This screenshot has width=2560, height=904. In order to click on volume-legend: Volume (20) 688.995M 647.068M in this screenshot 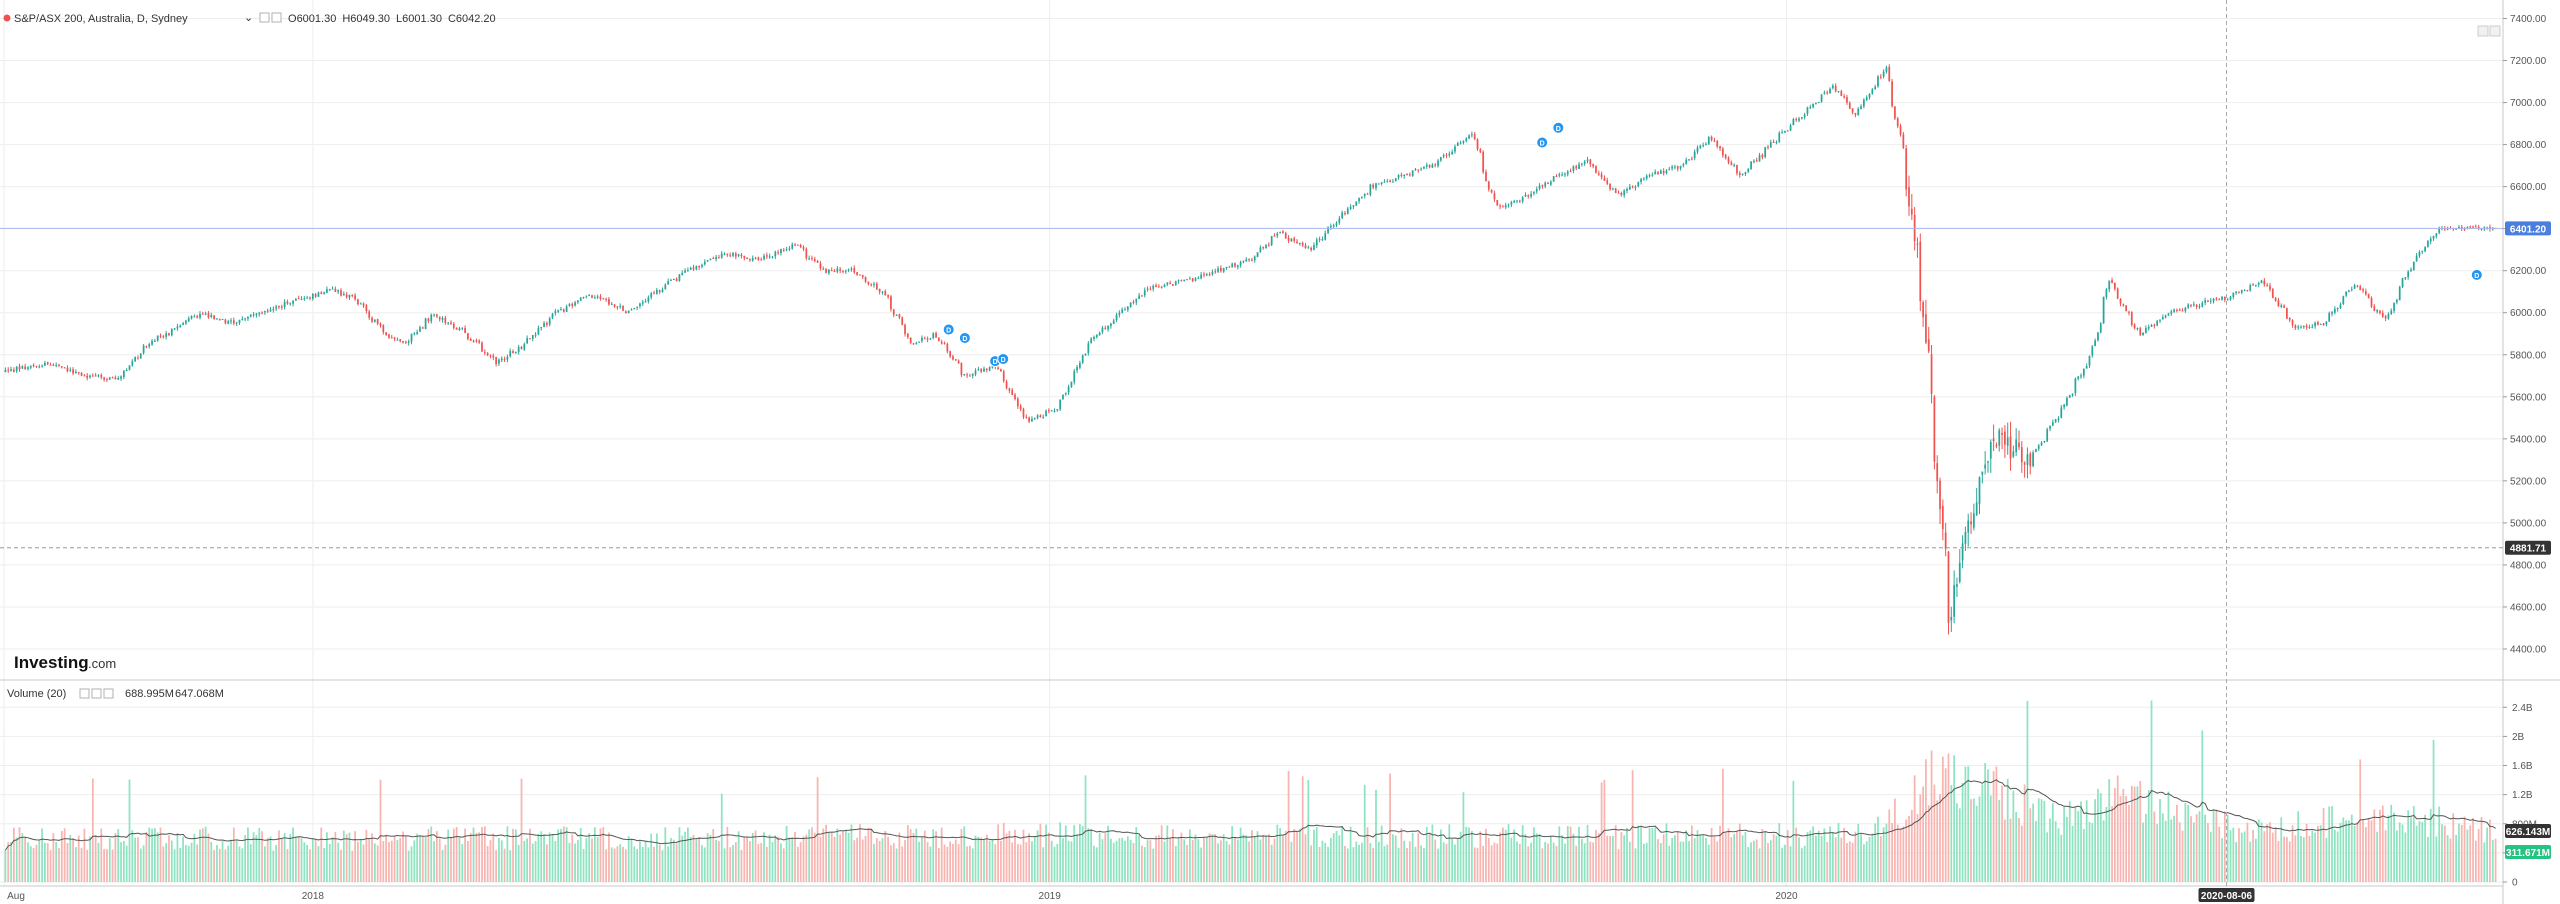, I will do `click(115, 694)`.